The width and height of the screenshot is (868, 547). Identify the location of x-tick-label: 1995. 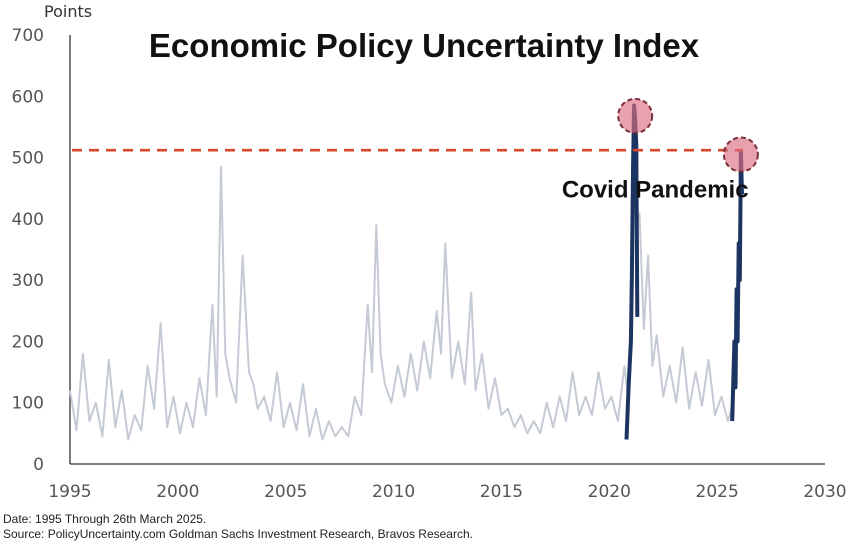
(69, 492).